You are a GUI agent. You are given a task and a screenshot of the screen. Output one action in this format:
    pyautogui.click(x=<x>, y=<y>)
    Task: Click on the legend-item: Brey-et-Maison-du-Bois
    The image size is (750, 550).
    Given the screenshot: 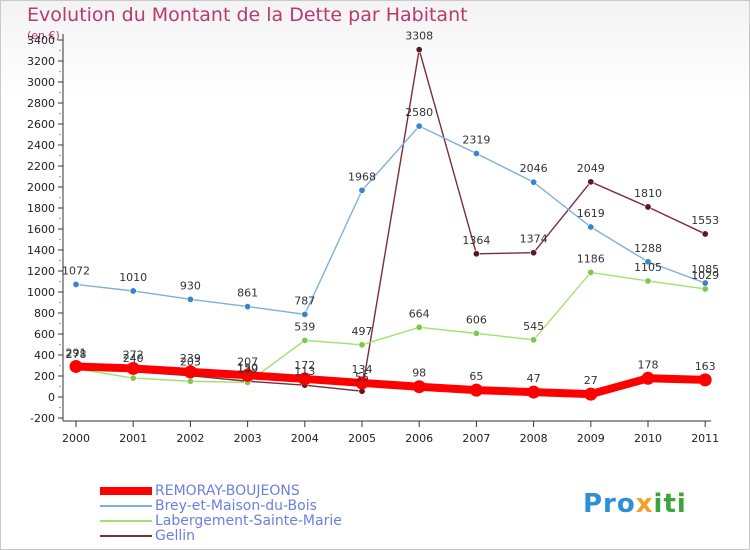 What is the action you would take?
    pyautogui.click(x=250, y=506)
    